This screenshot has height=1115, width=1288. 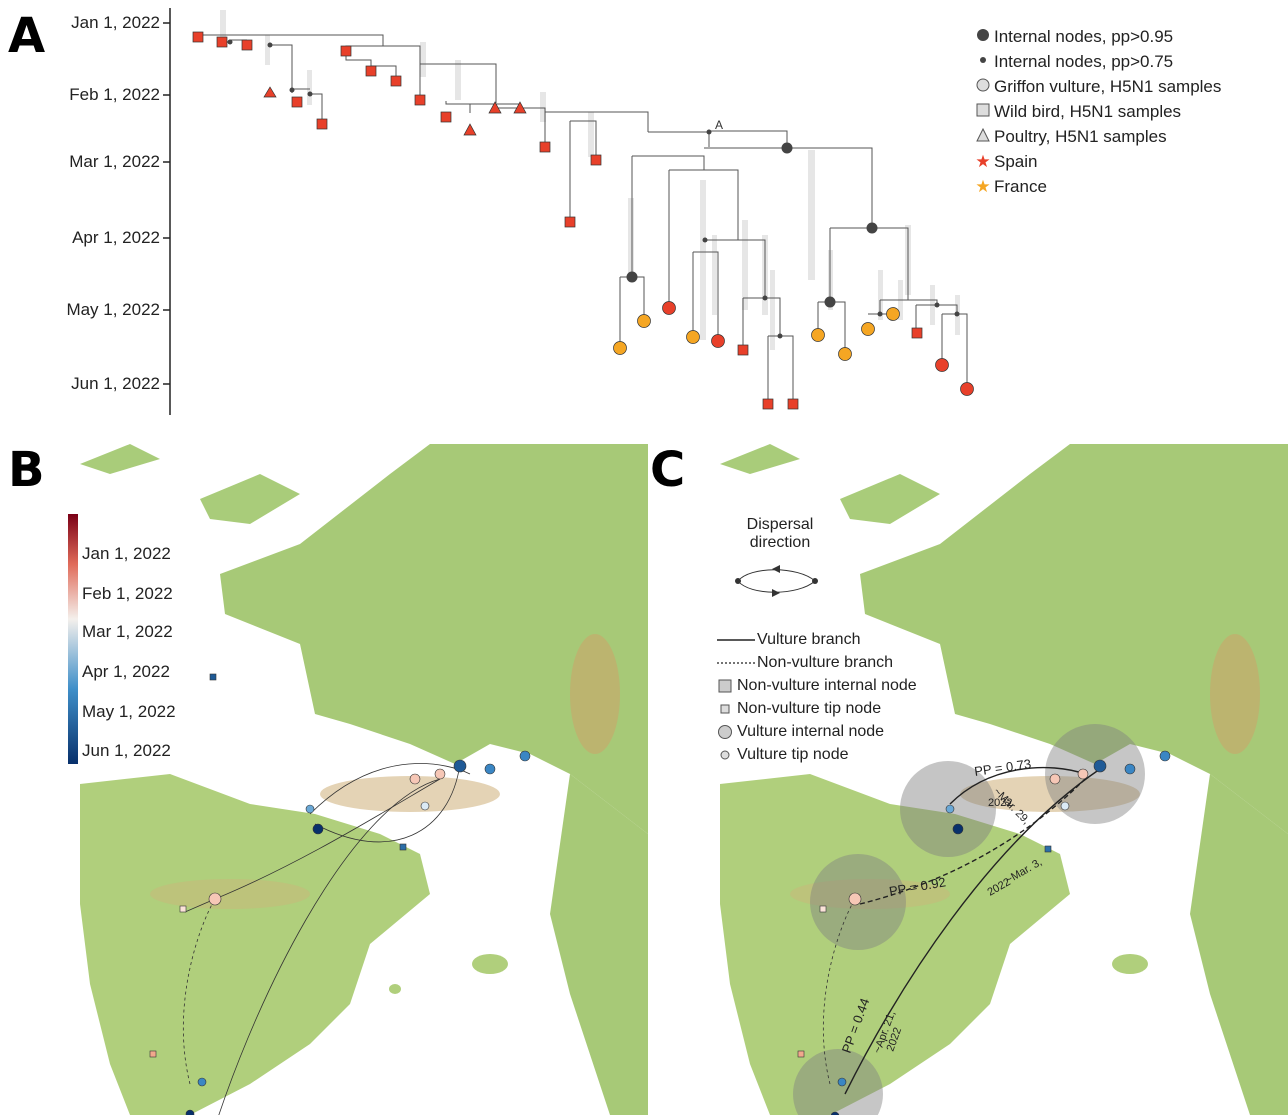 I want to click on legend-label: Poultry, H5N1 samples, so click(x=1080, y=136).